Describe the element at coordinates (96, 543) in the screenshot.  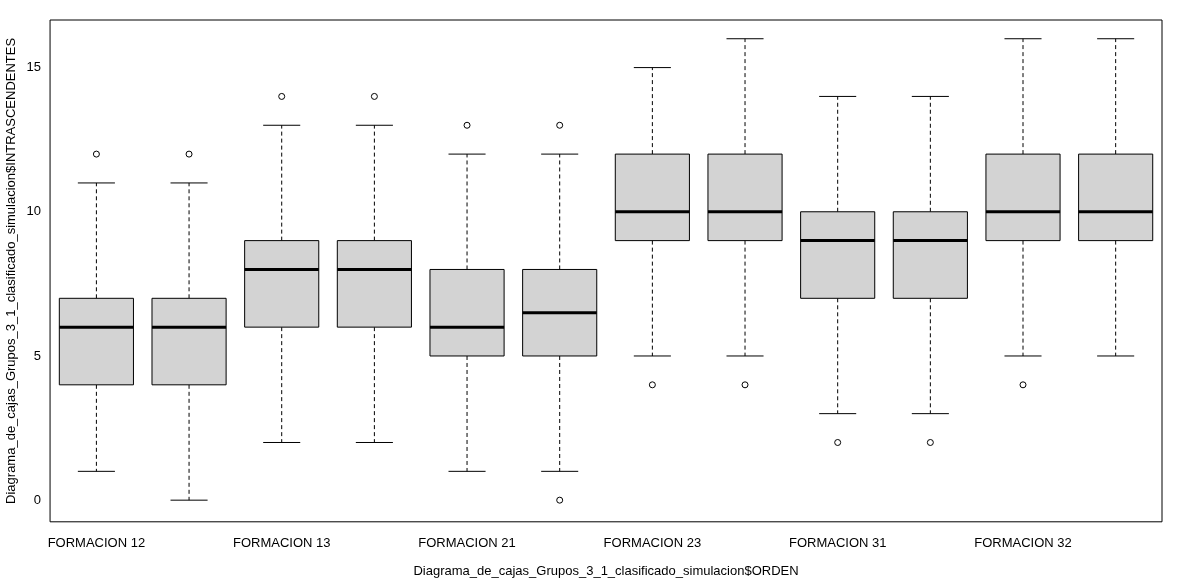
I see `x-tick-label: FORMACION 12` at that location.